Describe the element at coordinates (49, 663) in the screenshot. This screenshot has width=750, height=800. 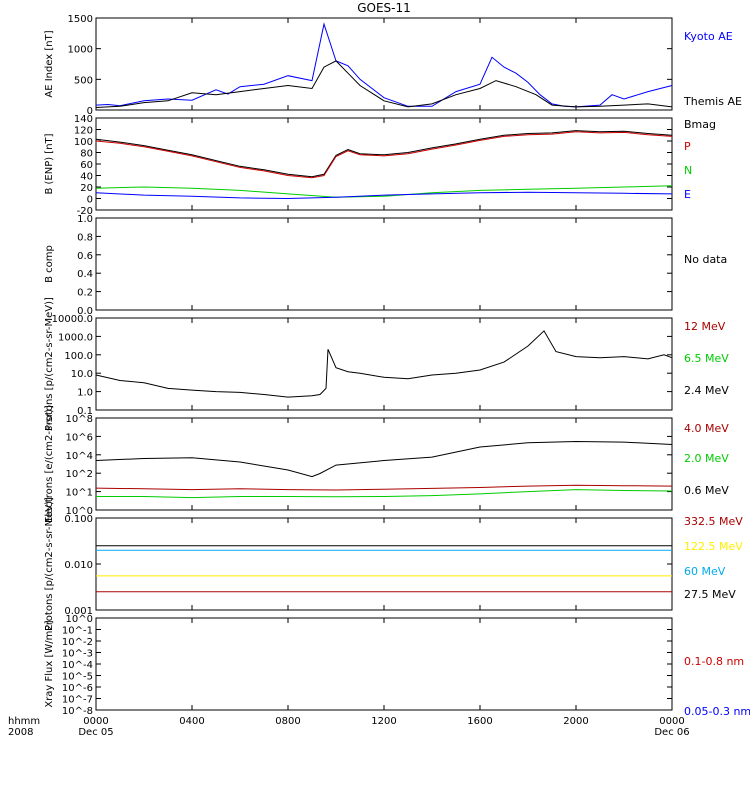
I see `y-axis-label: Xray Flux [W/m2]` at that location.